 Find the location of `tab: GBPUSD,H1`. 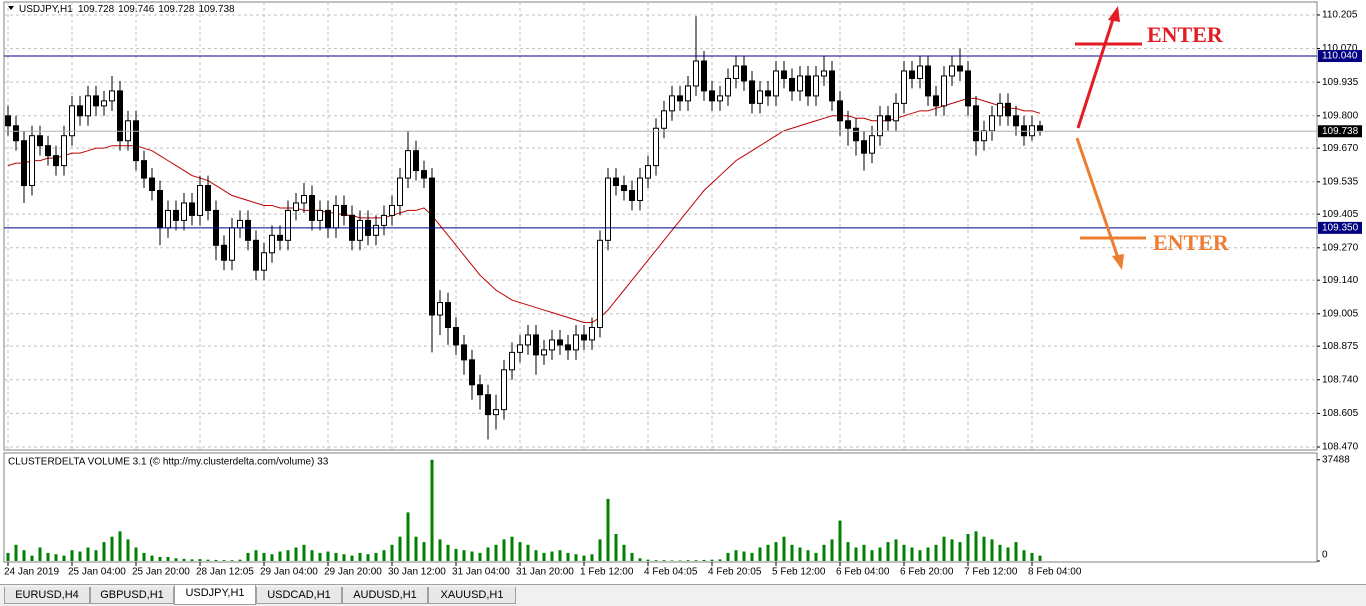

tab: GBPUSD,H1 is located at coordinates (132, 595).